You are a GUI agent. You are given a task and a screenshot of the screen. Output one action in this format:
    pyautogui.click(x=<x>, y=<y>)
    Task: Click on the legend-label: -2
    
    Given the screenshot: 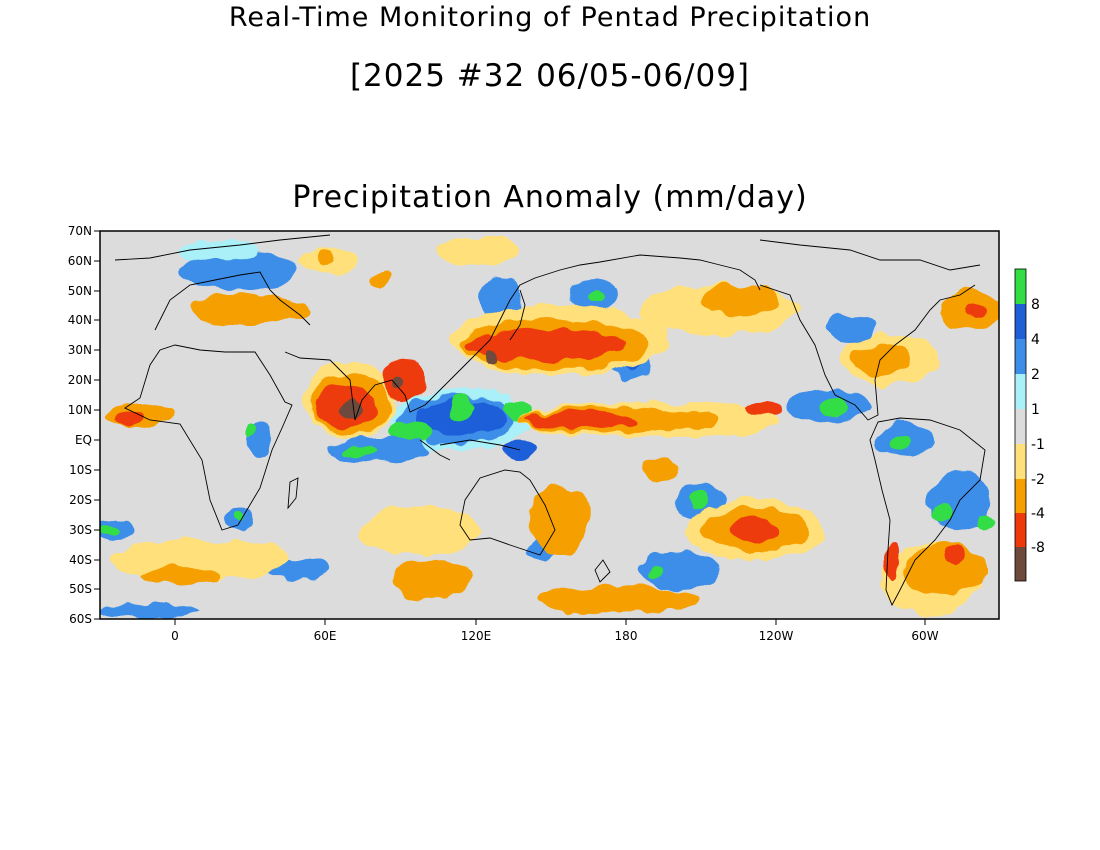 What is the action you would take?
    pyautogui.click(x=1038, y=480)
    